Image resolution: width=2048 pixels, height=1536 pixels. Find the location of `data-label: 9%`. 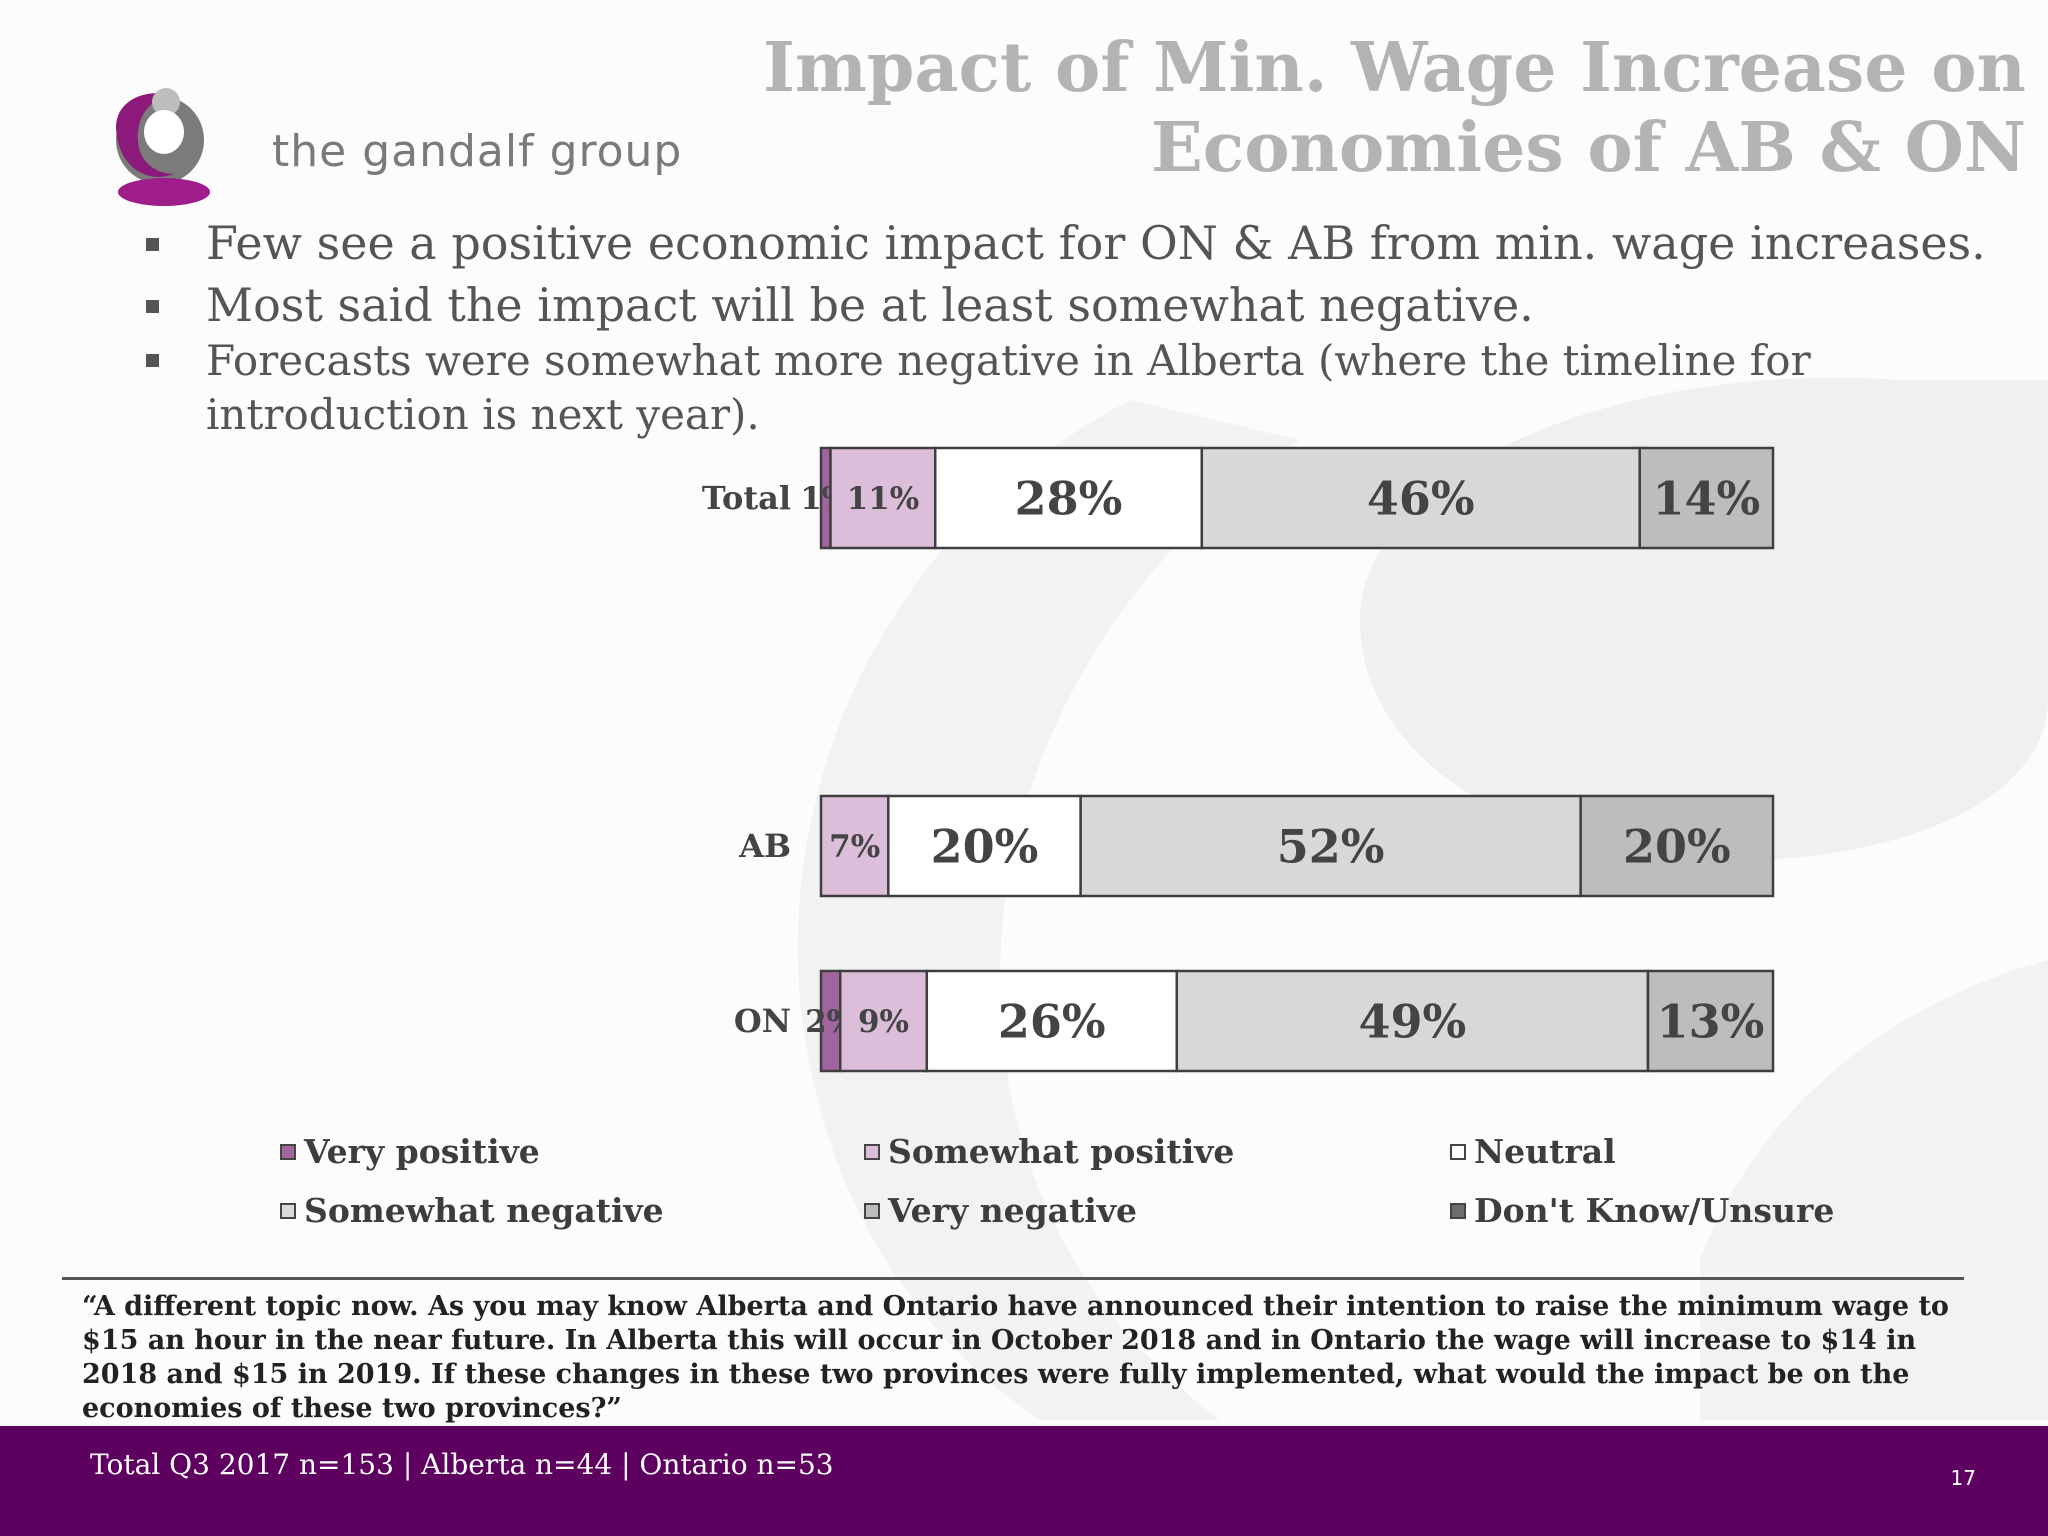

data-label: 9% is located at coordinates (883, 1022).